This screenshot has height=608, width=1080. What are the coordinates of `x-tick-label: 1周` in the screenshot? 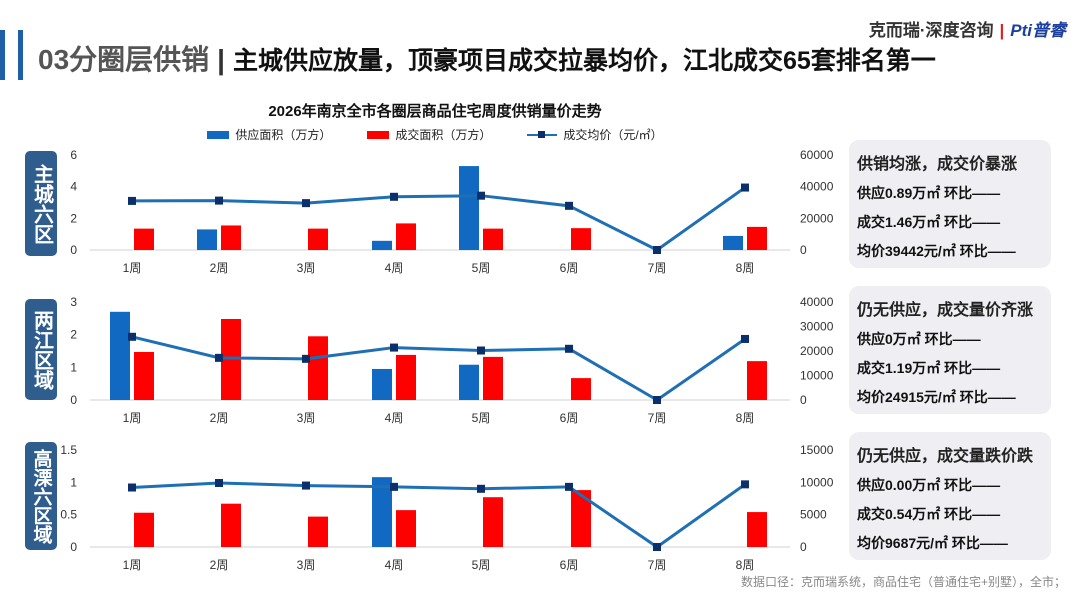 It's located at (132, 268).